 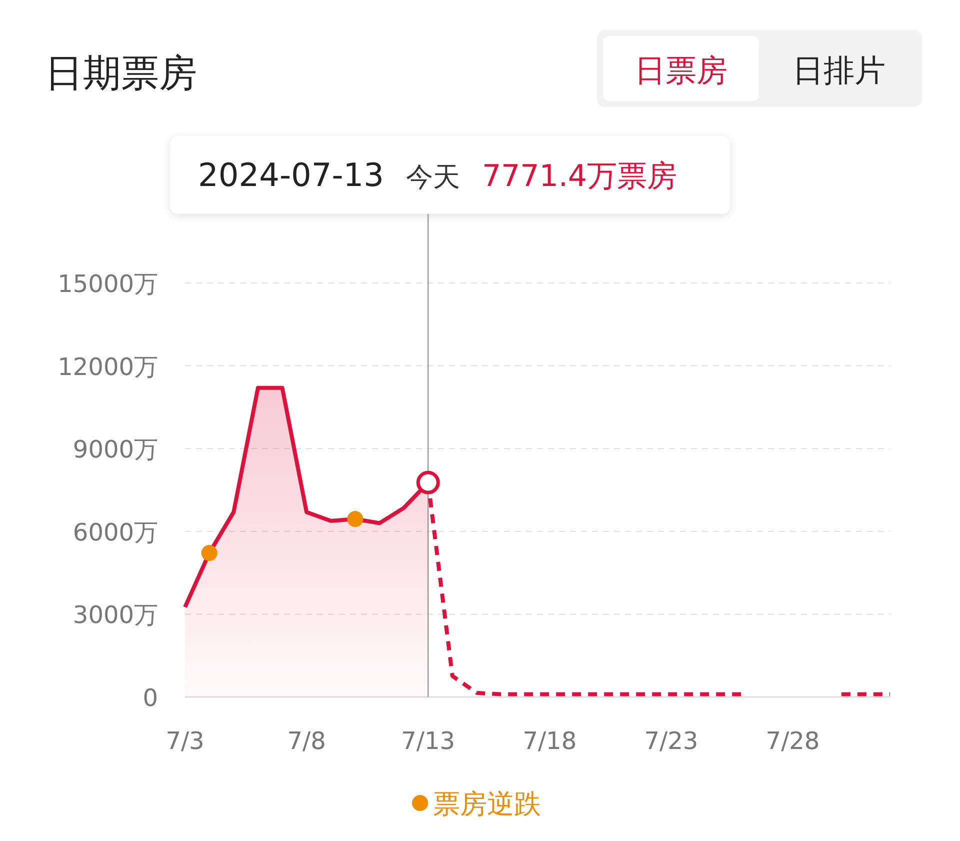 I want to click on y-tick-label: 15000万, so click(x=108, y=284).